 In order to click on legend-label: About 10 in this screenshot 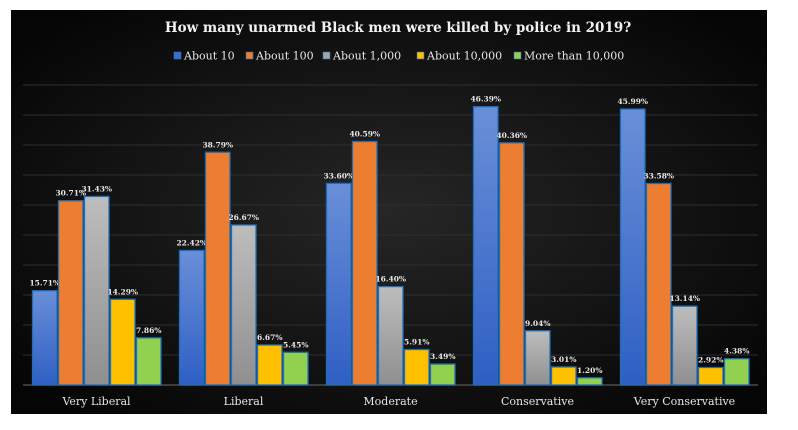, I will do `click(209, 56)`.